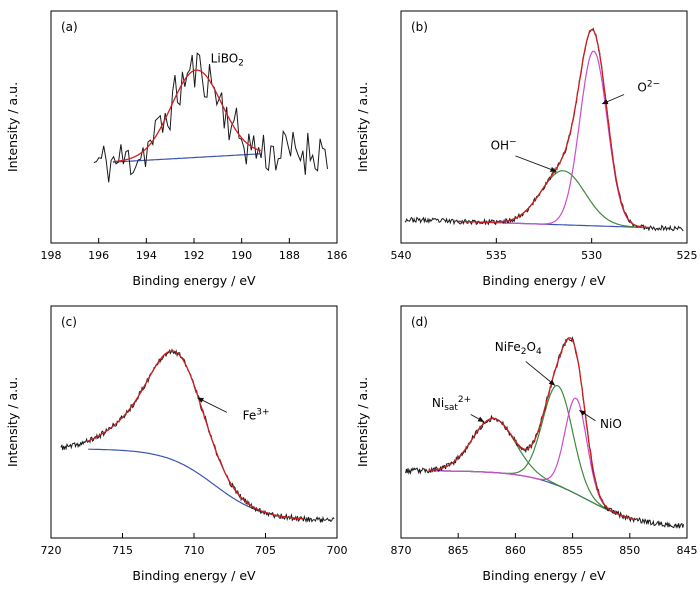  Describe the element at coordinates (687, 255) in the screenshot. I see `svg-text: 525` at that location.